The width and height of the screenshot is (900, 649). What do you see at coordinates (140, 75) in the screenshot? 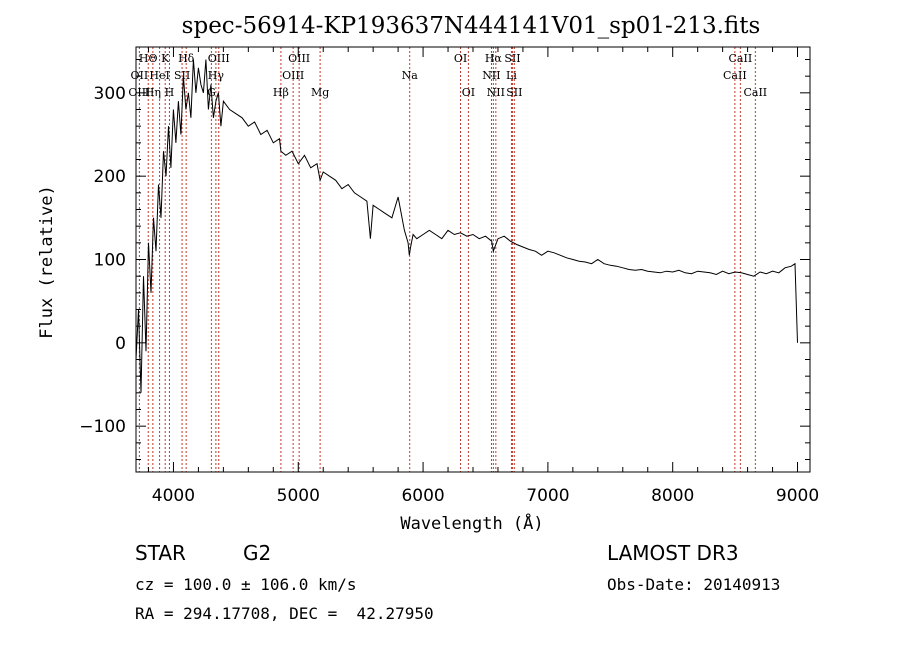
I see `line-marker-label: OII` at bounding box center [140, 75].